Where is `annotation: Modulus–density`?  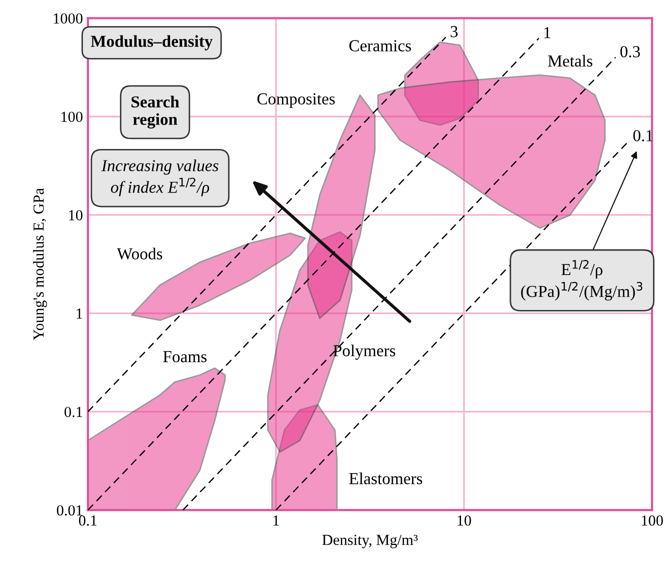 annotation: Modulus–density is located at coordinates (151, 42).